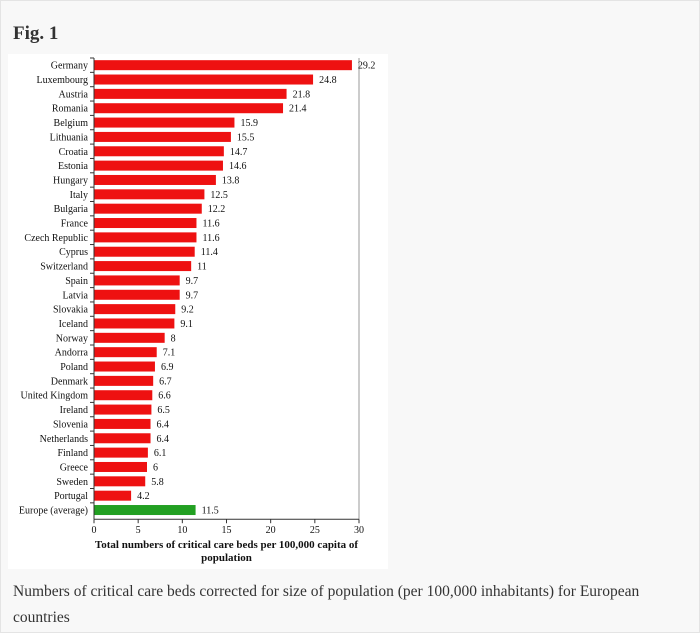 The height and width of the screenshot is (633, 700). What do you see at coordinates (157, 482) in the screenshot?
I see `data-label: 5.8` at bounding box center [157, 482].